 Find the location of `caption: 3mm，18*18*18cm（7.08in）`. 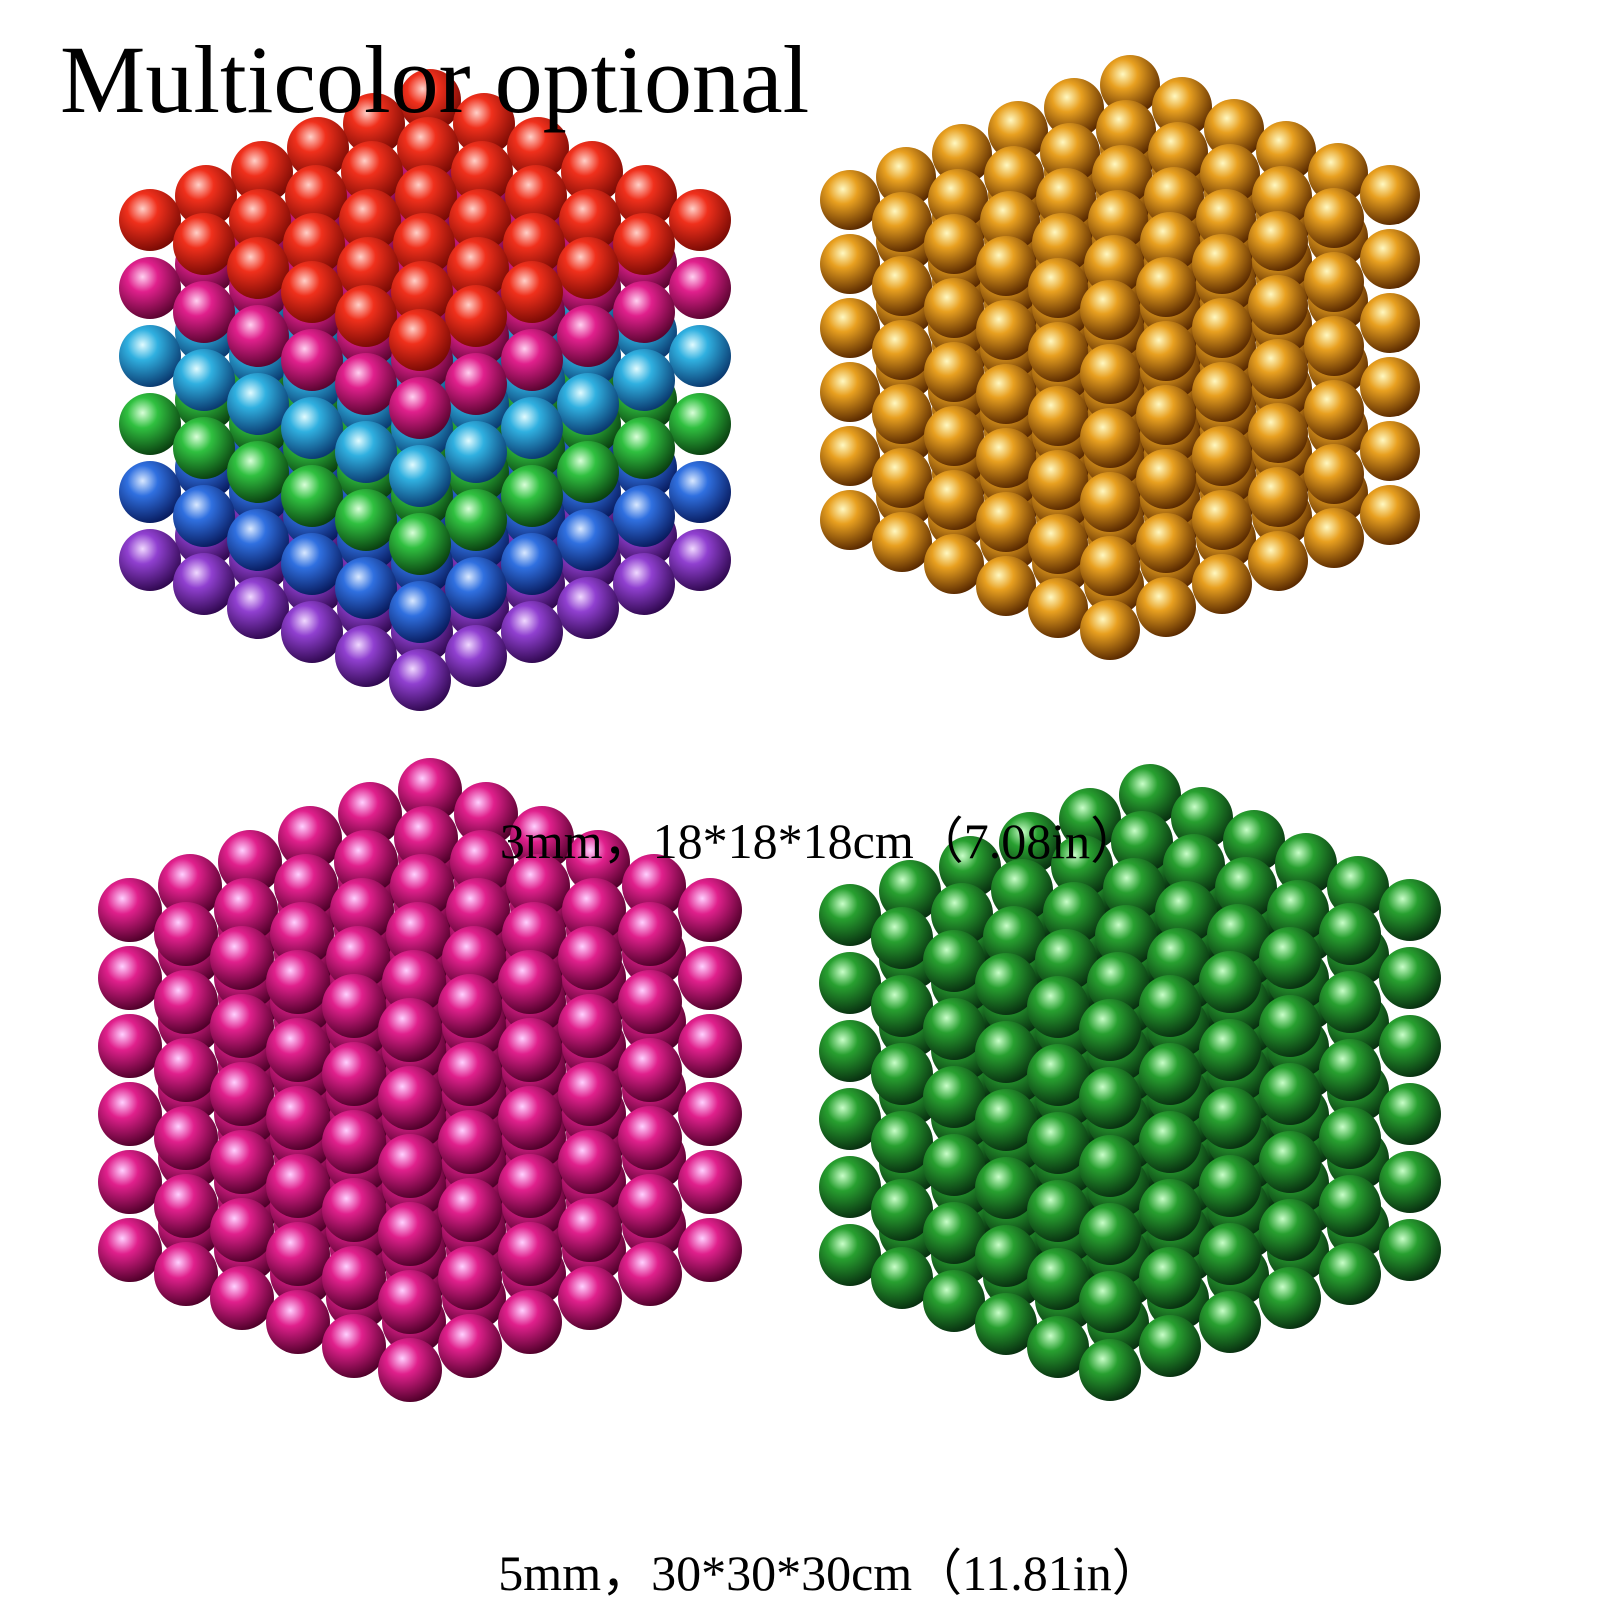

caption: 3mm，18*18*18cm（7.08in） is located at coordinates (820, 841).